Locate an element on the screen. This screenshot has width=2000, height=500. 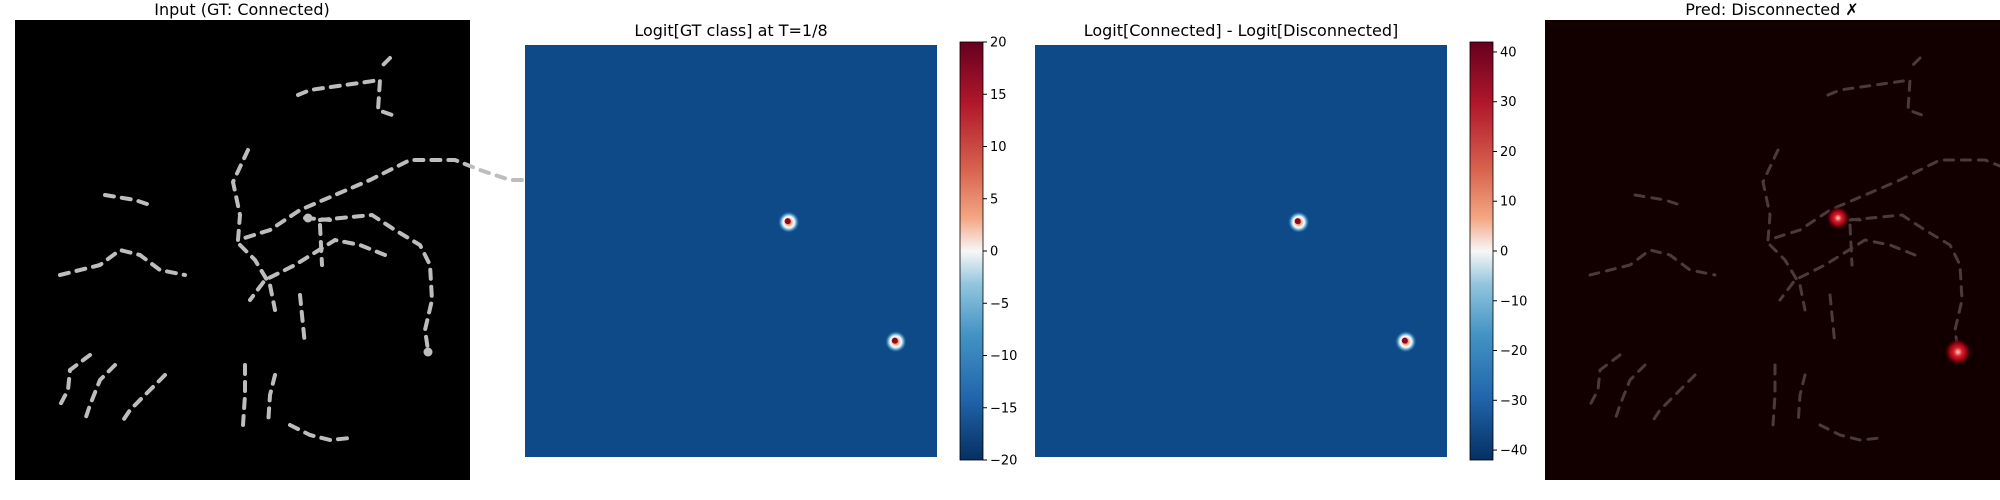
colorbar: −40 −30 −20 −10 0 10 20 30 40 is located at coordinates (1498, 251).